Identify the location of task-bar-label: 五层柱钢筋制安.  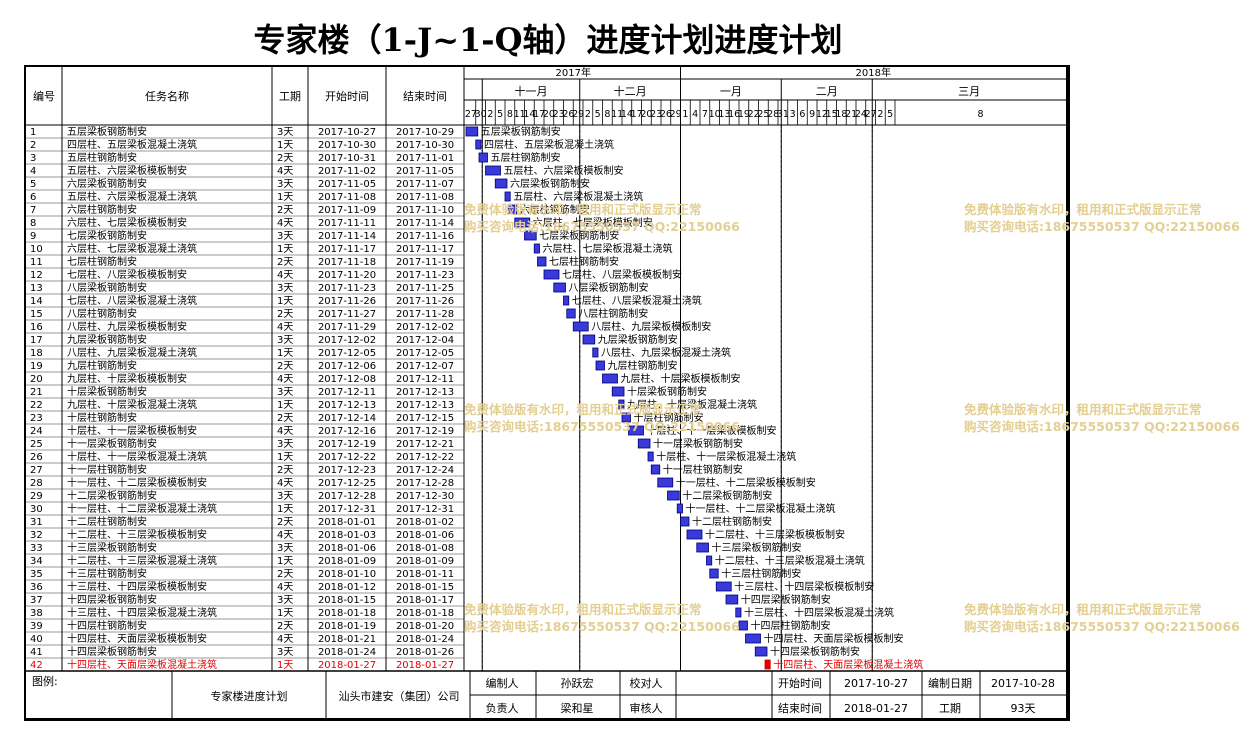
(526, 157).